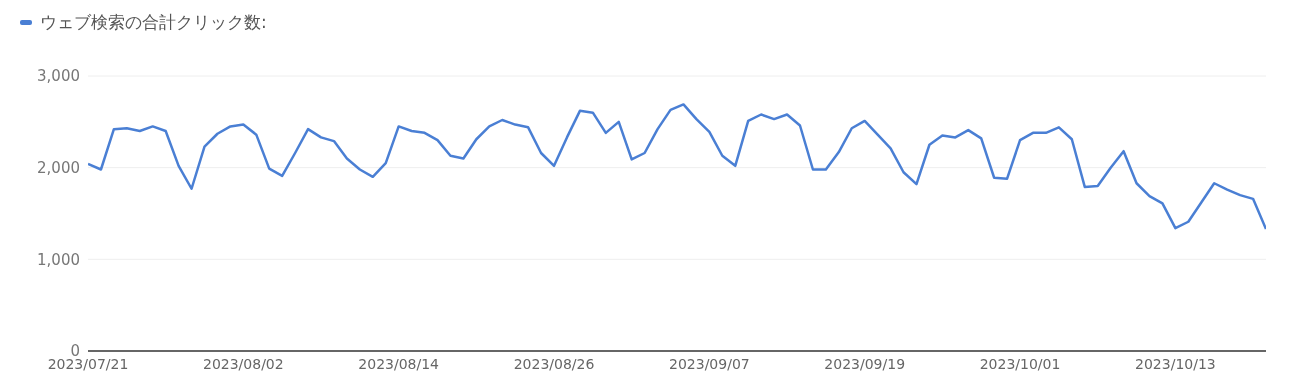  Describe the element at coordinates (88, 363) in the screenshot. I see `x-tick-label: 2023/07/21` at that location.